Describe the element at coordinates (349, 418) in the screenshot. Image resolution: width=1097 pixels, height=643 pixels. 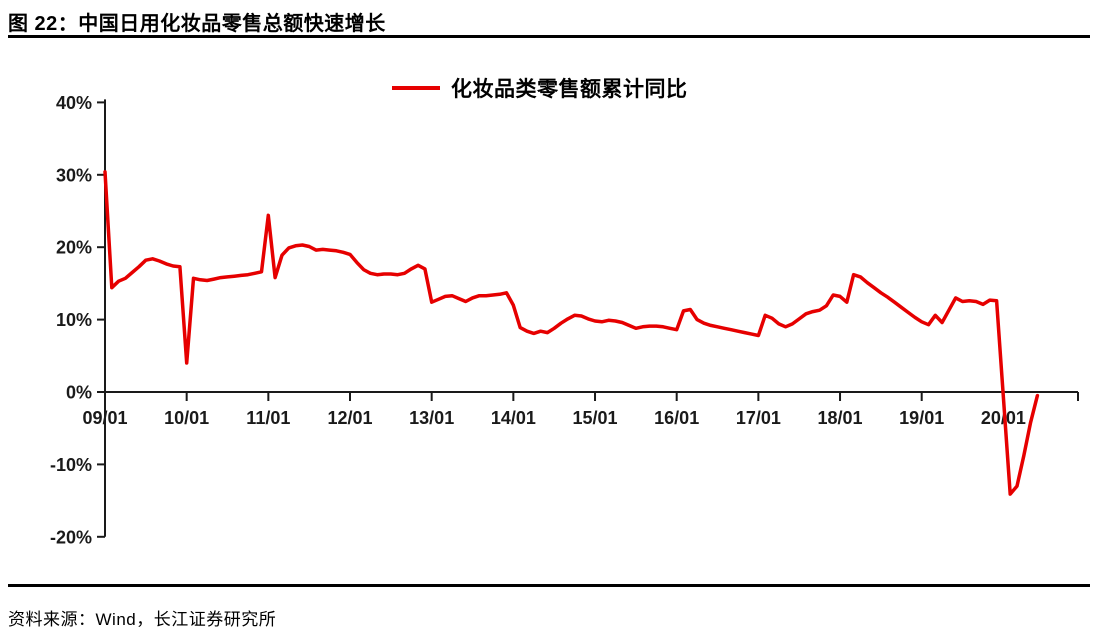
I see `x-axis-tick-label: 12/01` at that location.